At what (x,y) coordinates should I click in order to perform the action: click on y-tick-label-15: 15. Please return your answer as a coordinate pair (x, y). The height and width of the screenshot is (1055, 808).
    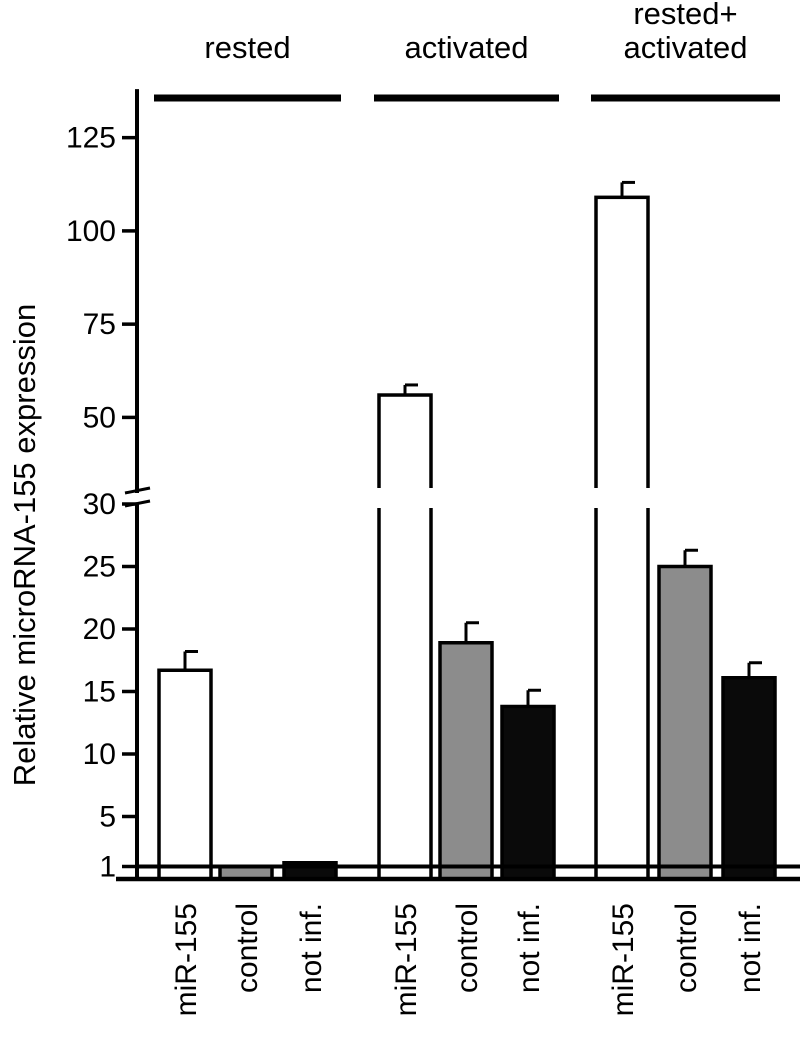
    Looking at the image, I should click on (99, 692).